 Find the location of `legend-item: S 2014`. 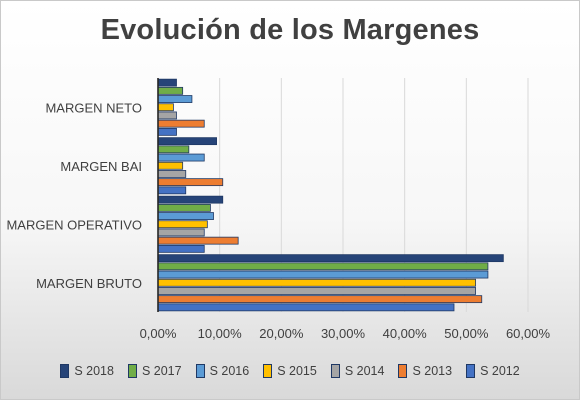

legend-item: S 2014 is located at coordinates (357, 371).